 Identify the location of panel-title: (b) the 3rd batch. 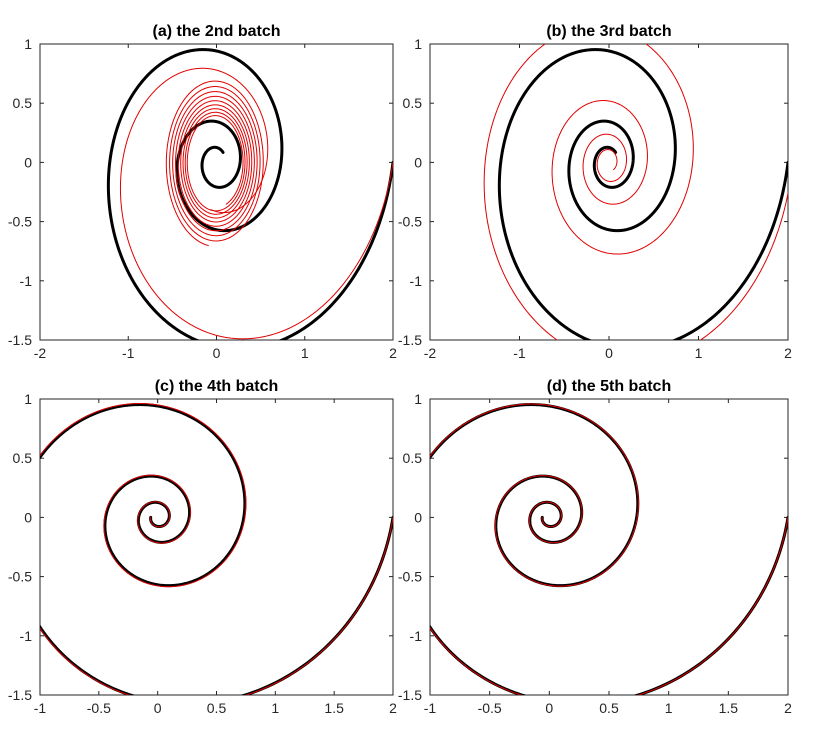
(608, 31).